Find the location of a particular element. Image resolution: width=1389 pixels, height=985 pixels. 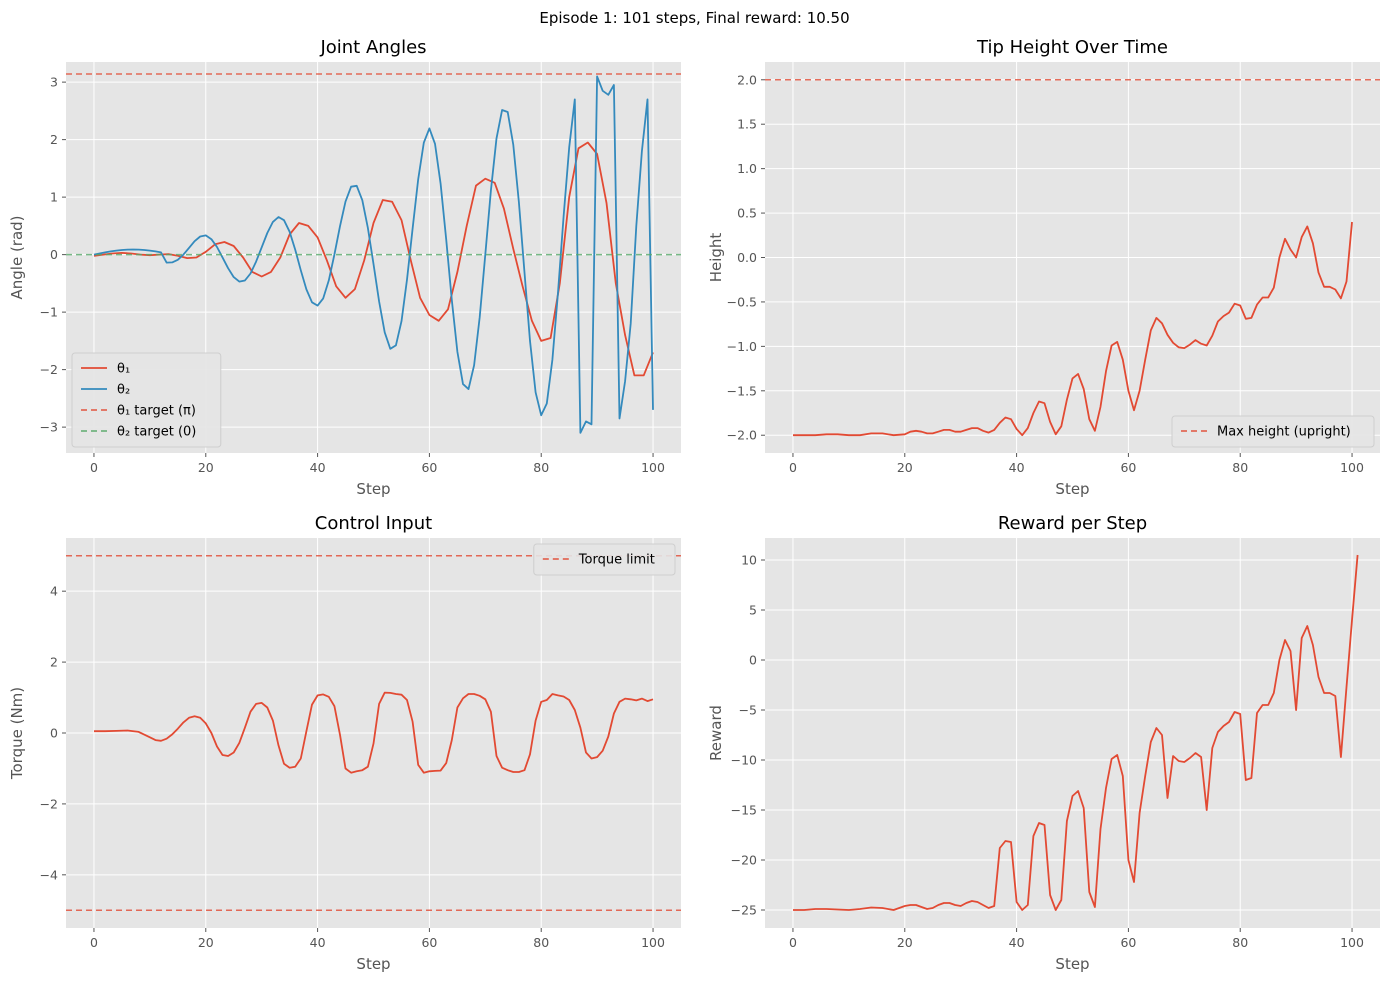

tip-height-xtick-label: 40 is located at coordinates (1017, 467).